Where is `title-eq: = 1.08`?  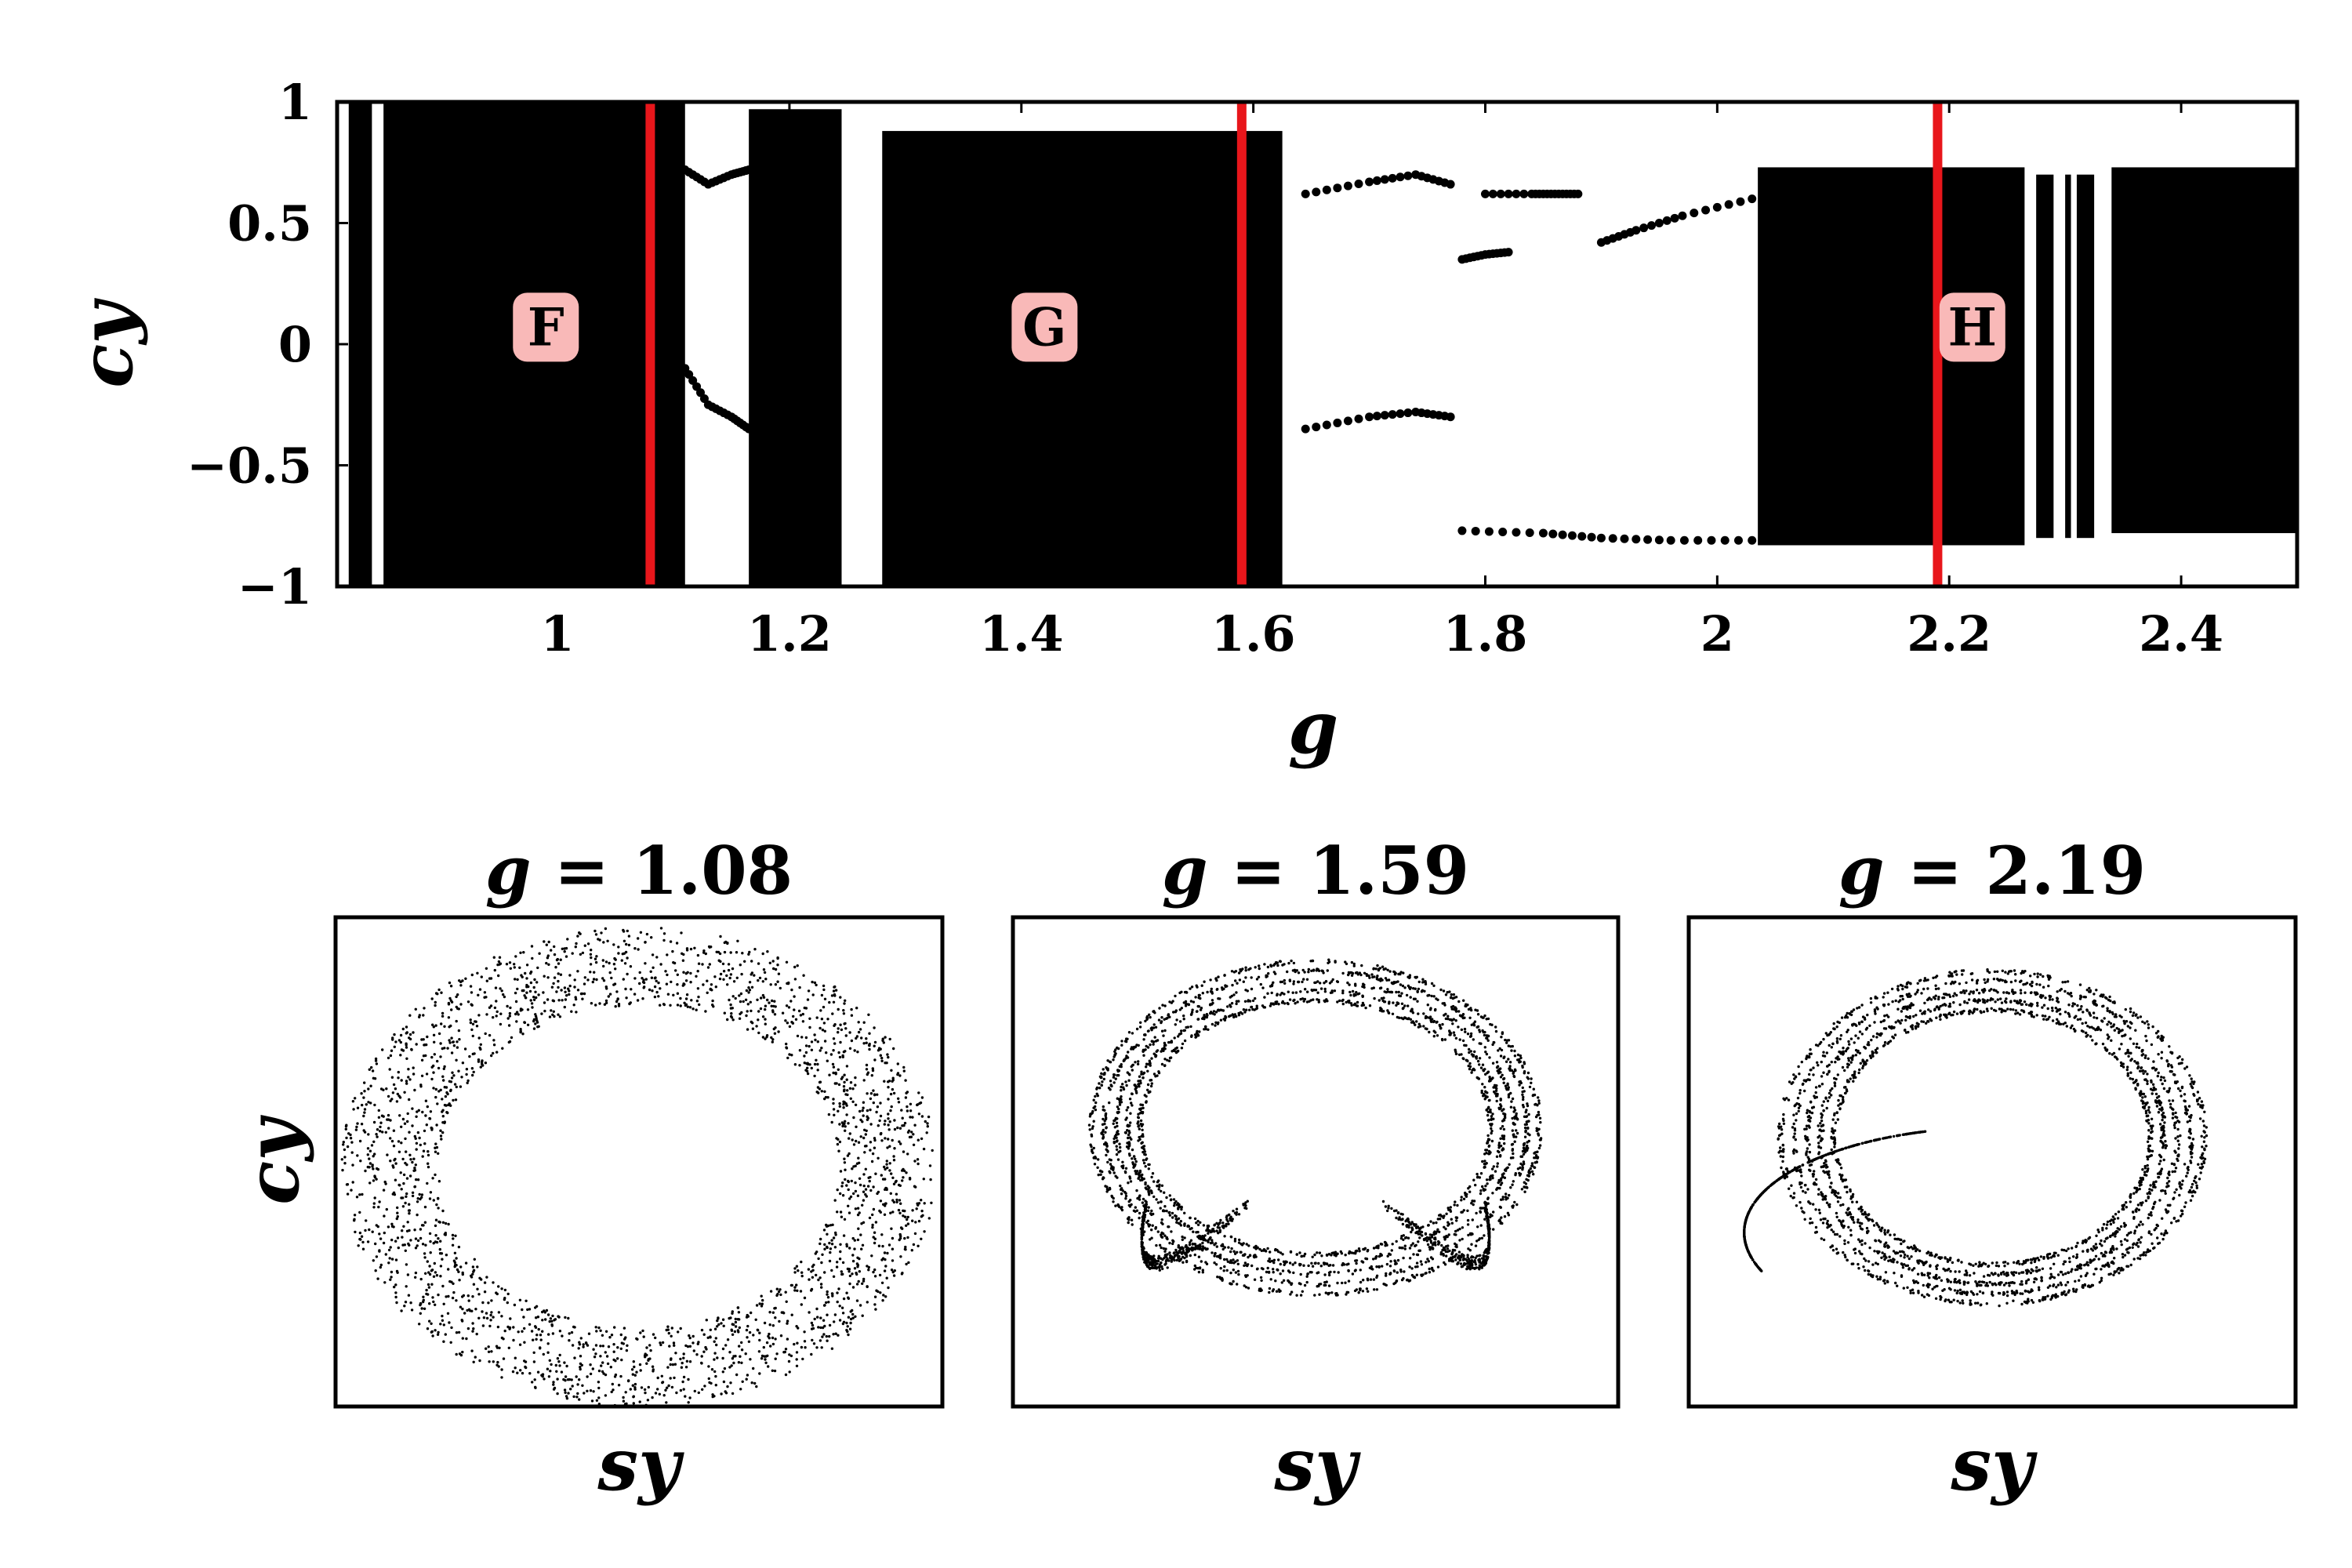 title-eq: = 1.08 is located at coordinates (662, 870).